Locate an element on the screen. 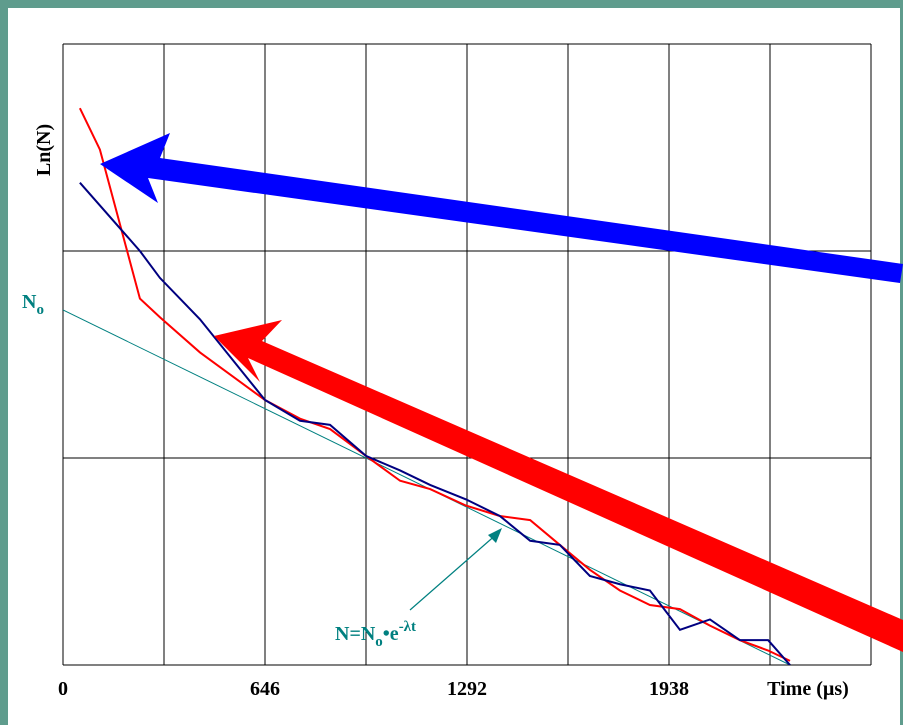  x-axis-label: Time (µs) is located at coordinates (808, 689).